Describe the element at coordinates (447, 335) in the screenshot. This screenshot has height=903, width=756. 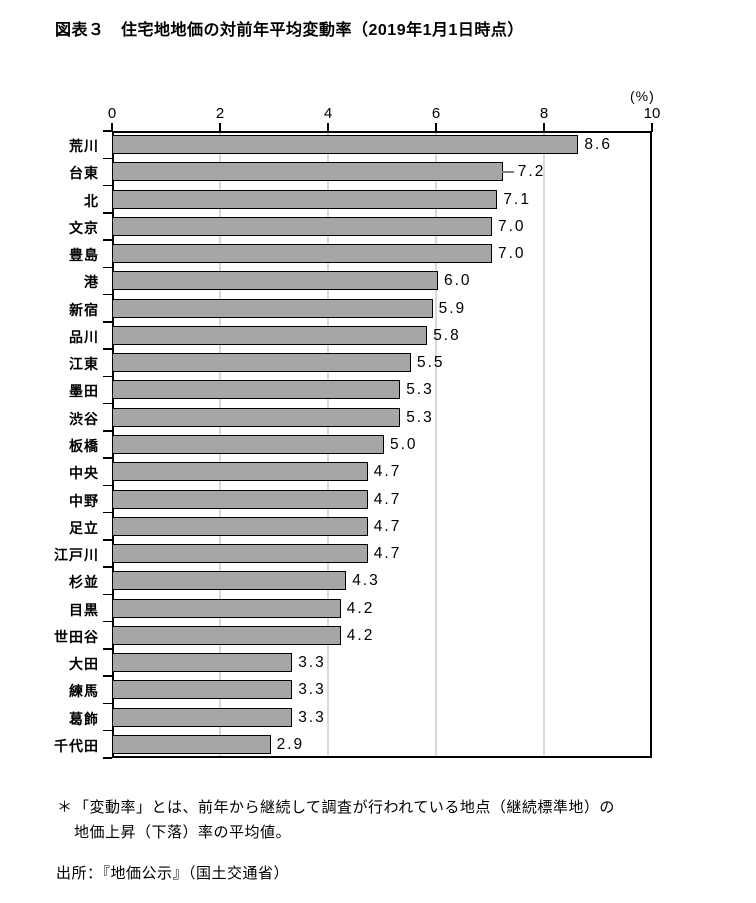
I see `bar-value-label: 5.8` at that location.